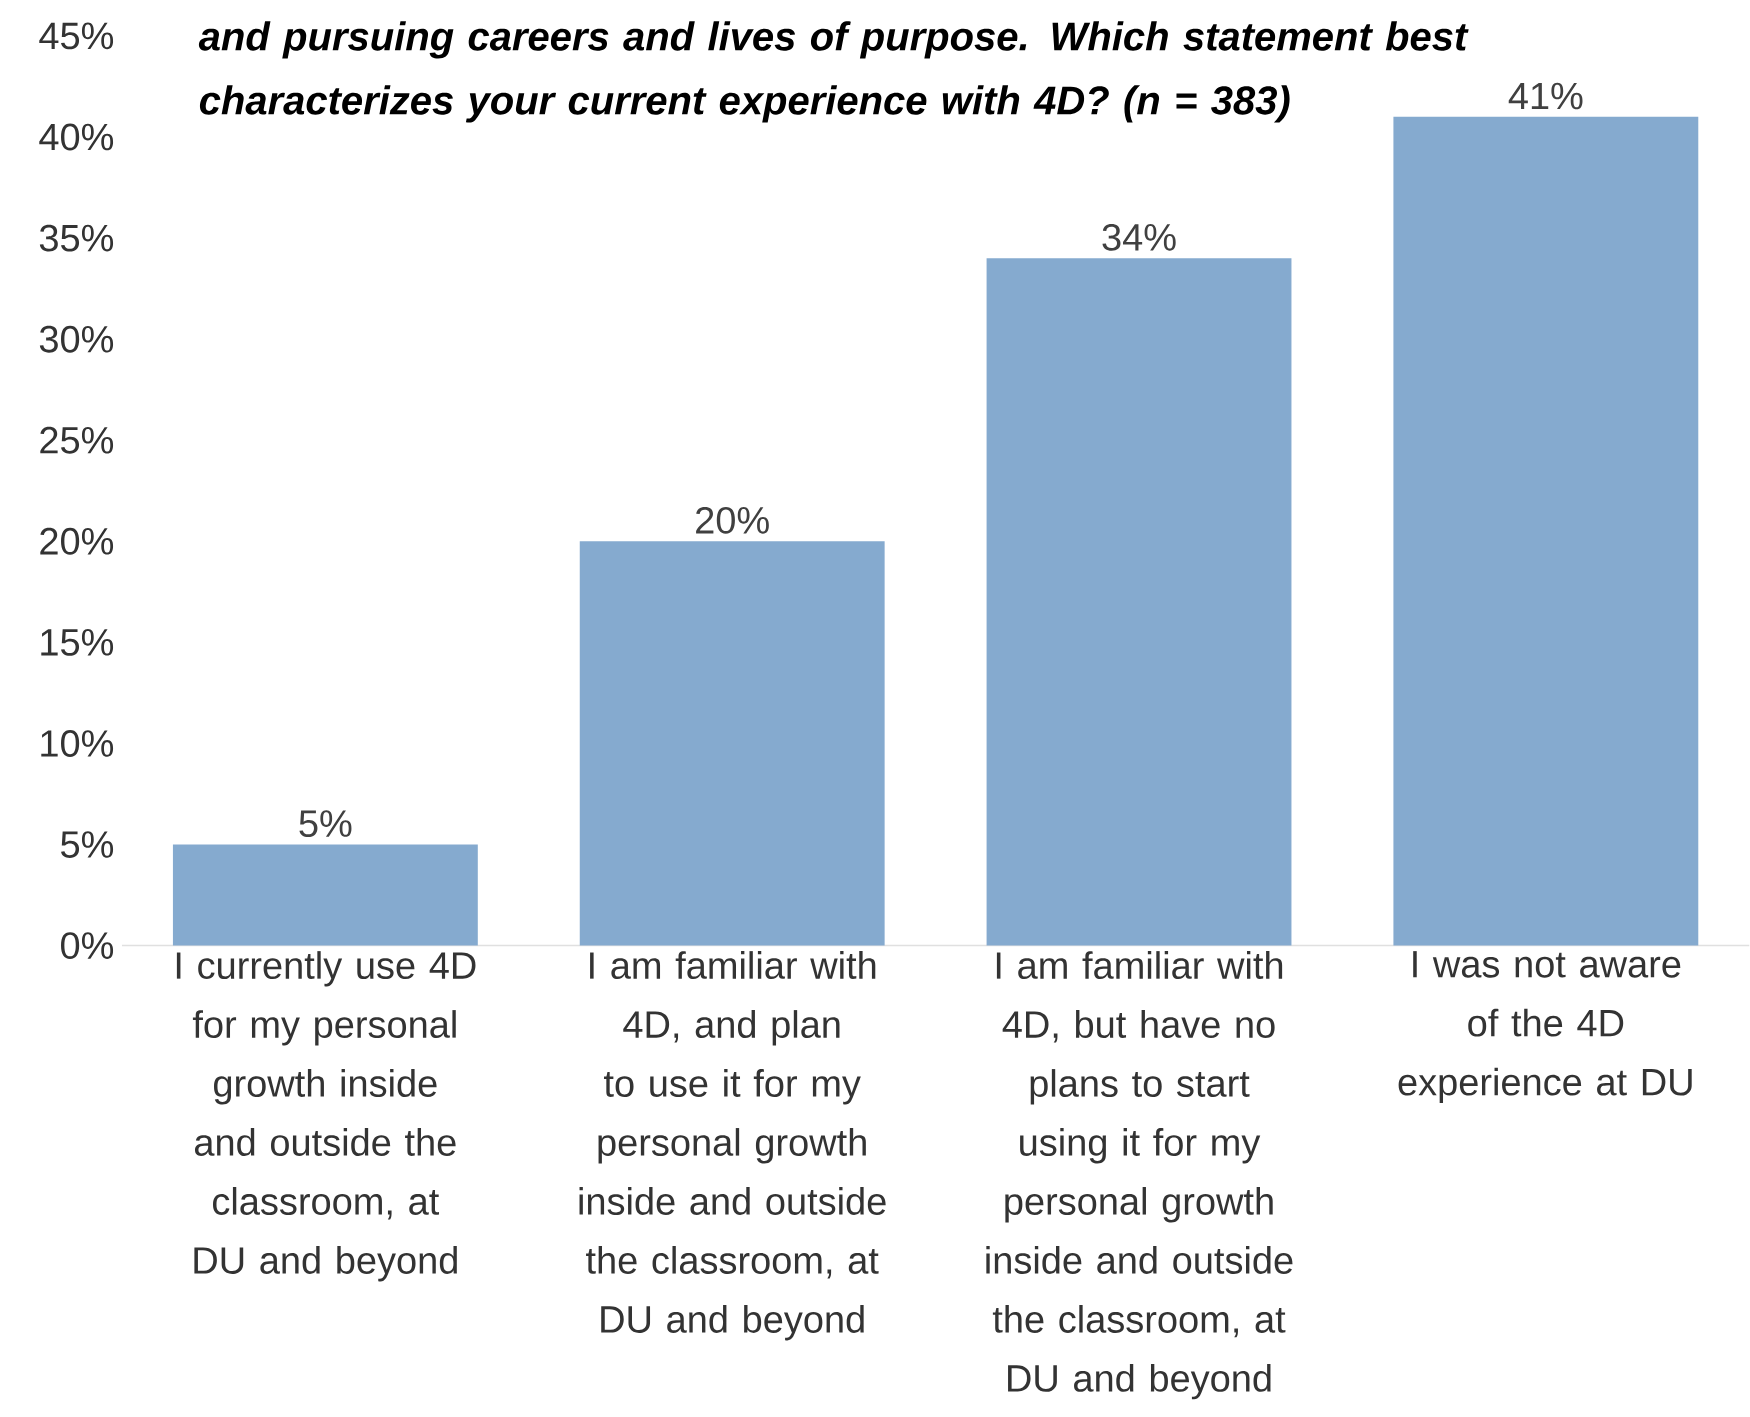 The width and height of the screenshot is (1750, 1417). Describe the element at coordinates (1139, 237) in the screenshot. I see `data-label: 34%` at that location.